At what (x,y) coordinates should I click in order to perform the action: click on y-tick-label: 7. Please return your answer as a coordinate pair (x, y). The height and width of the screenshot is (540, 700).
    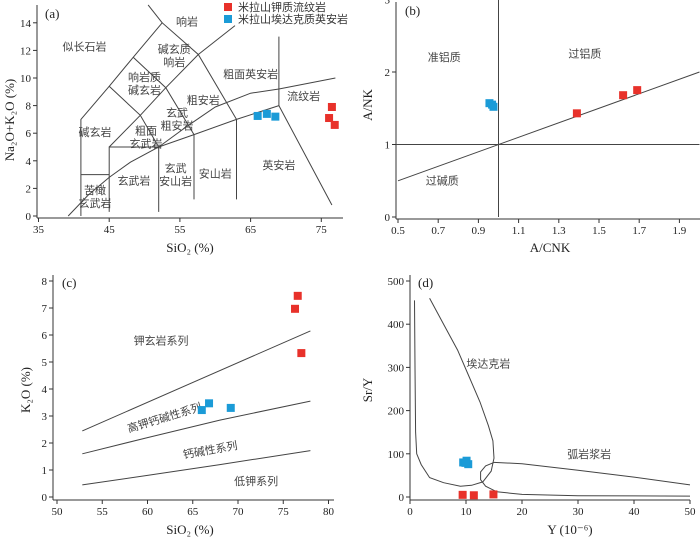
    Looking at the image, I should click on (45, 309).